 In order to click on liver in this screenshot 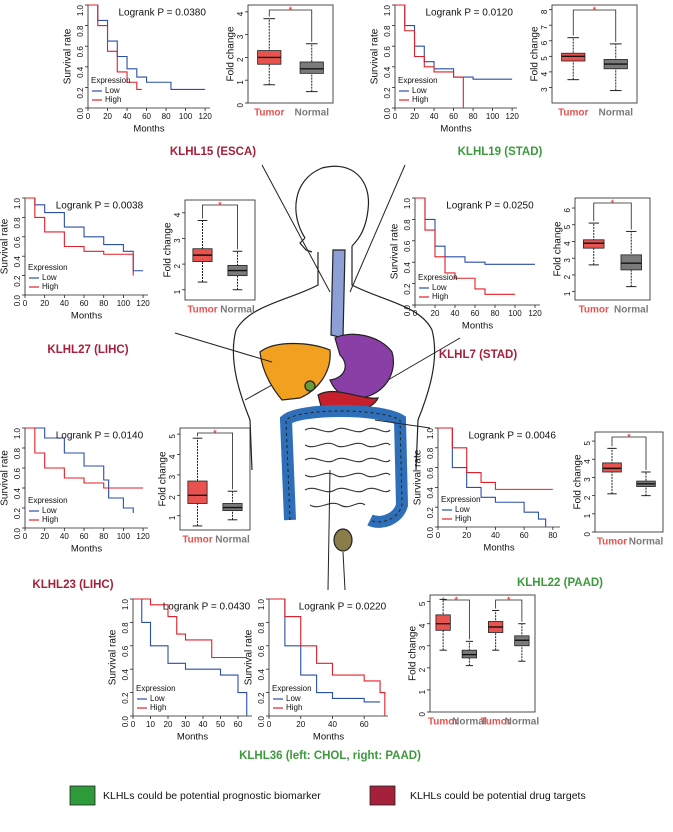, I will do `click(295, 371)`.